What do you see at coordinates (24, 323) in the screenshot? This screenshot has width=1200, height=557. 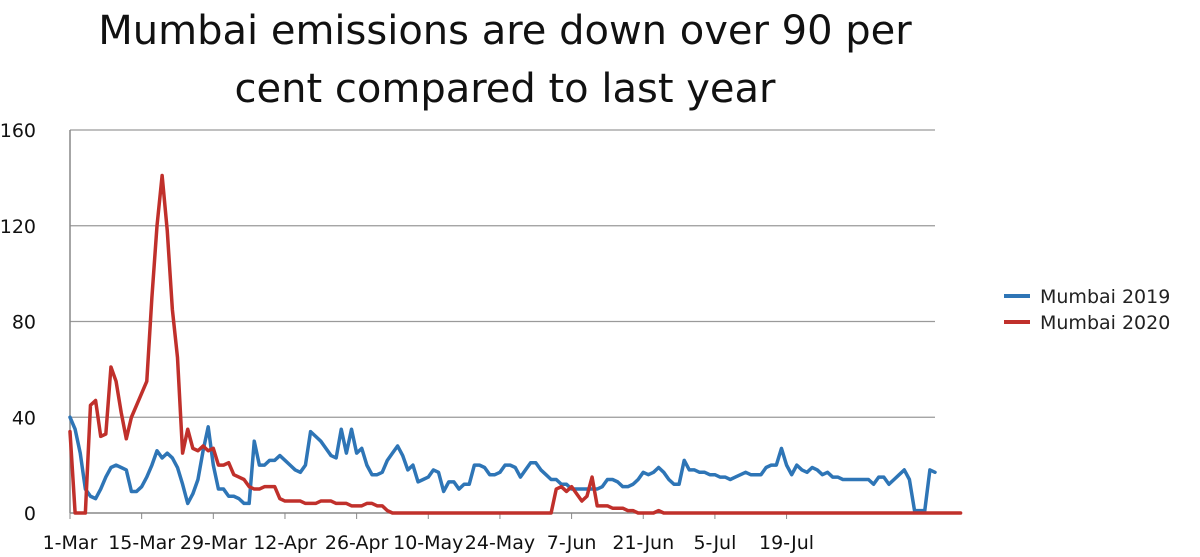 I see `y-tick-label: 80` at bounding box center [24, 323].